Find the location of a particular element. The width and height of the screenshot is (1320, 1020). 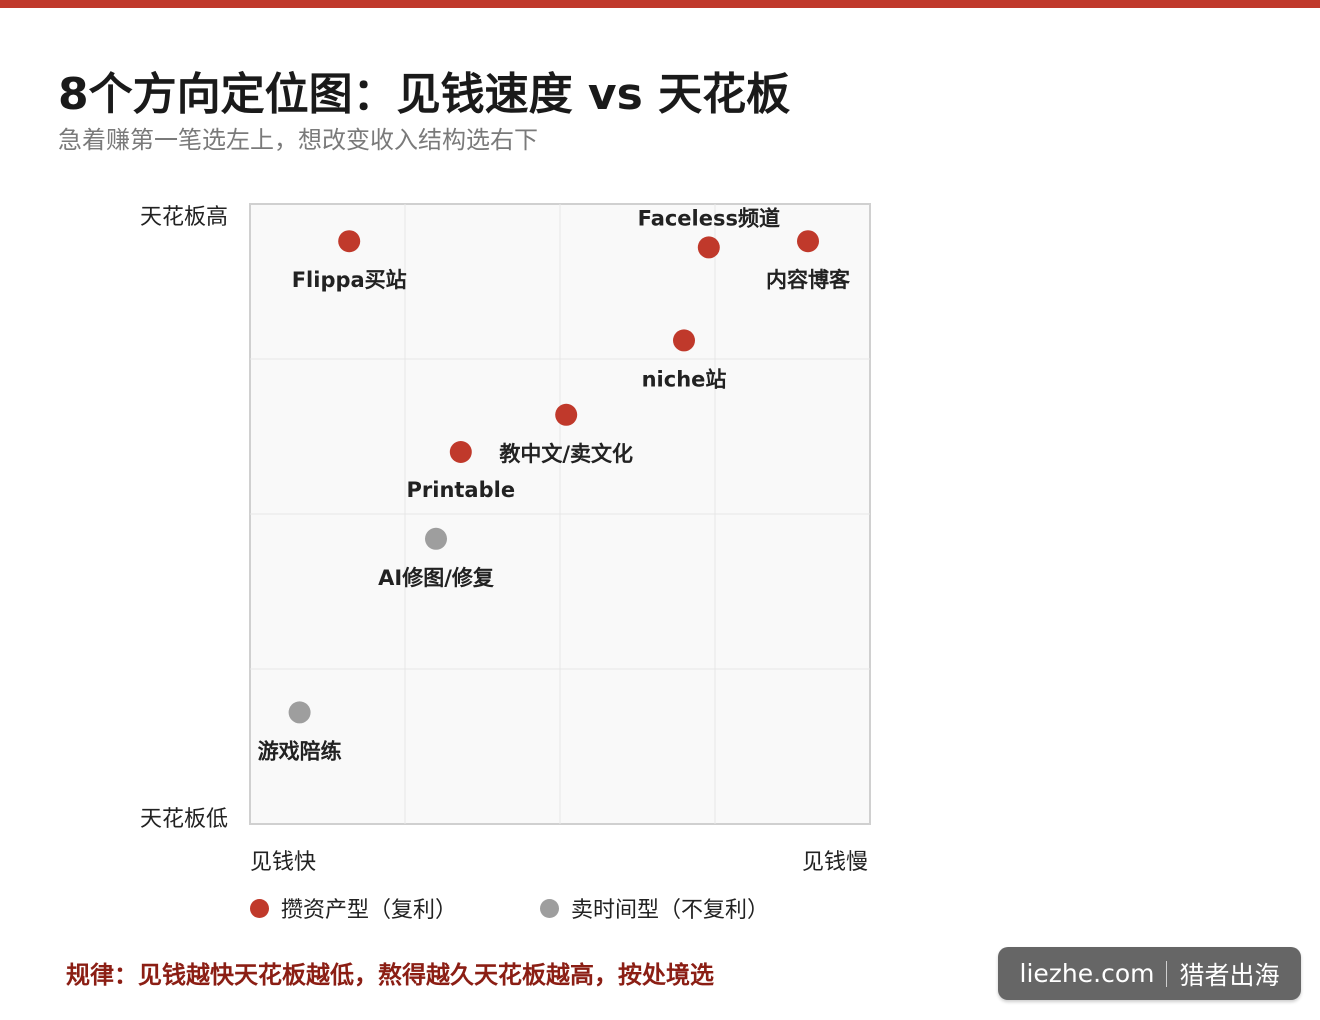

x-axis-left-label: 见钱快 is located at coordinates (283, 862).